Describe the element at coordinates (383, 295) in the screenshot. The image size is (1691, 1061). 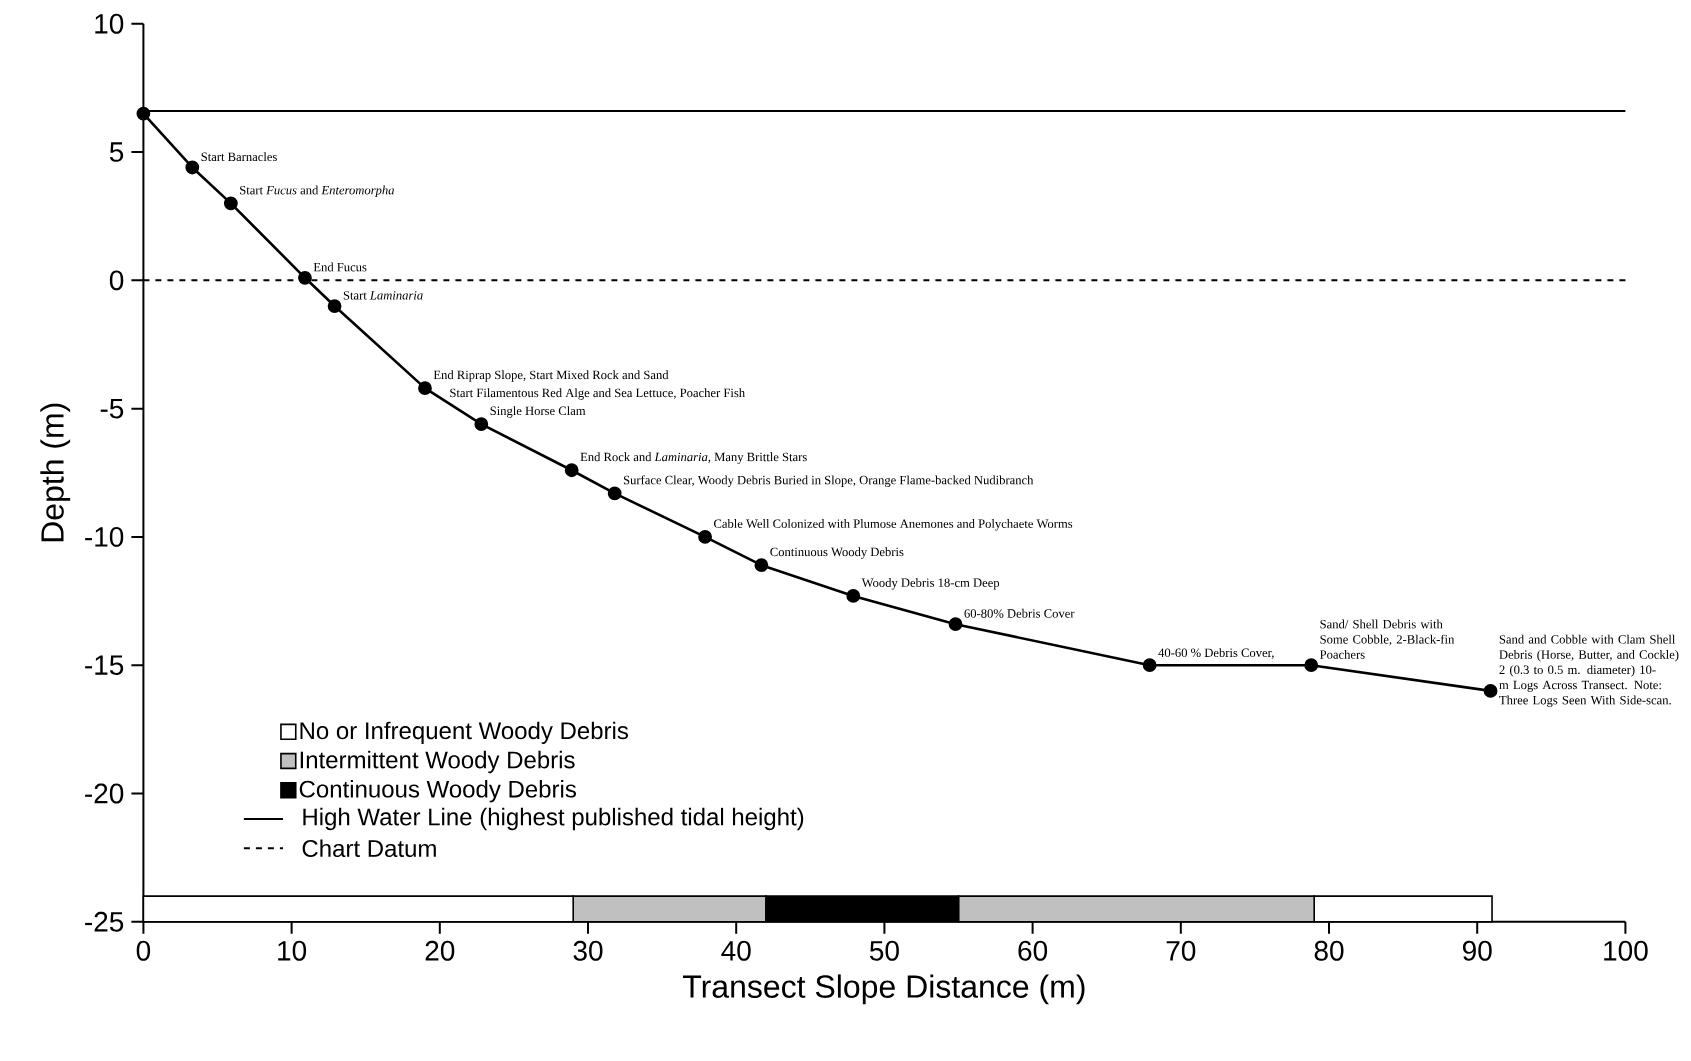
I see `annotation: Start Laminaria` at that location.